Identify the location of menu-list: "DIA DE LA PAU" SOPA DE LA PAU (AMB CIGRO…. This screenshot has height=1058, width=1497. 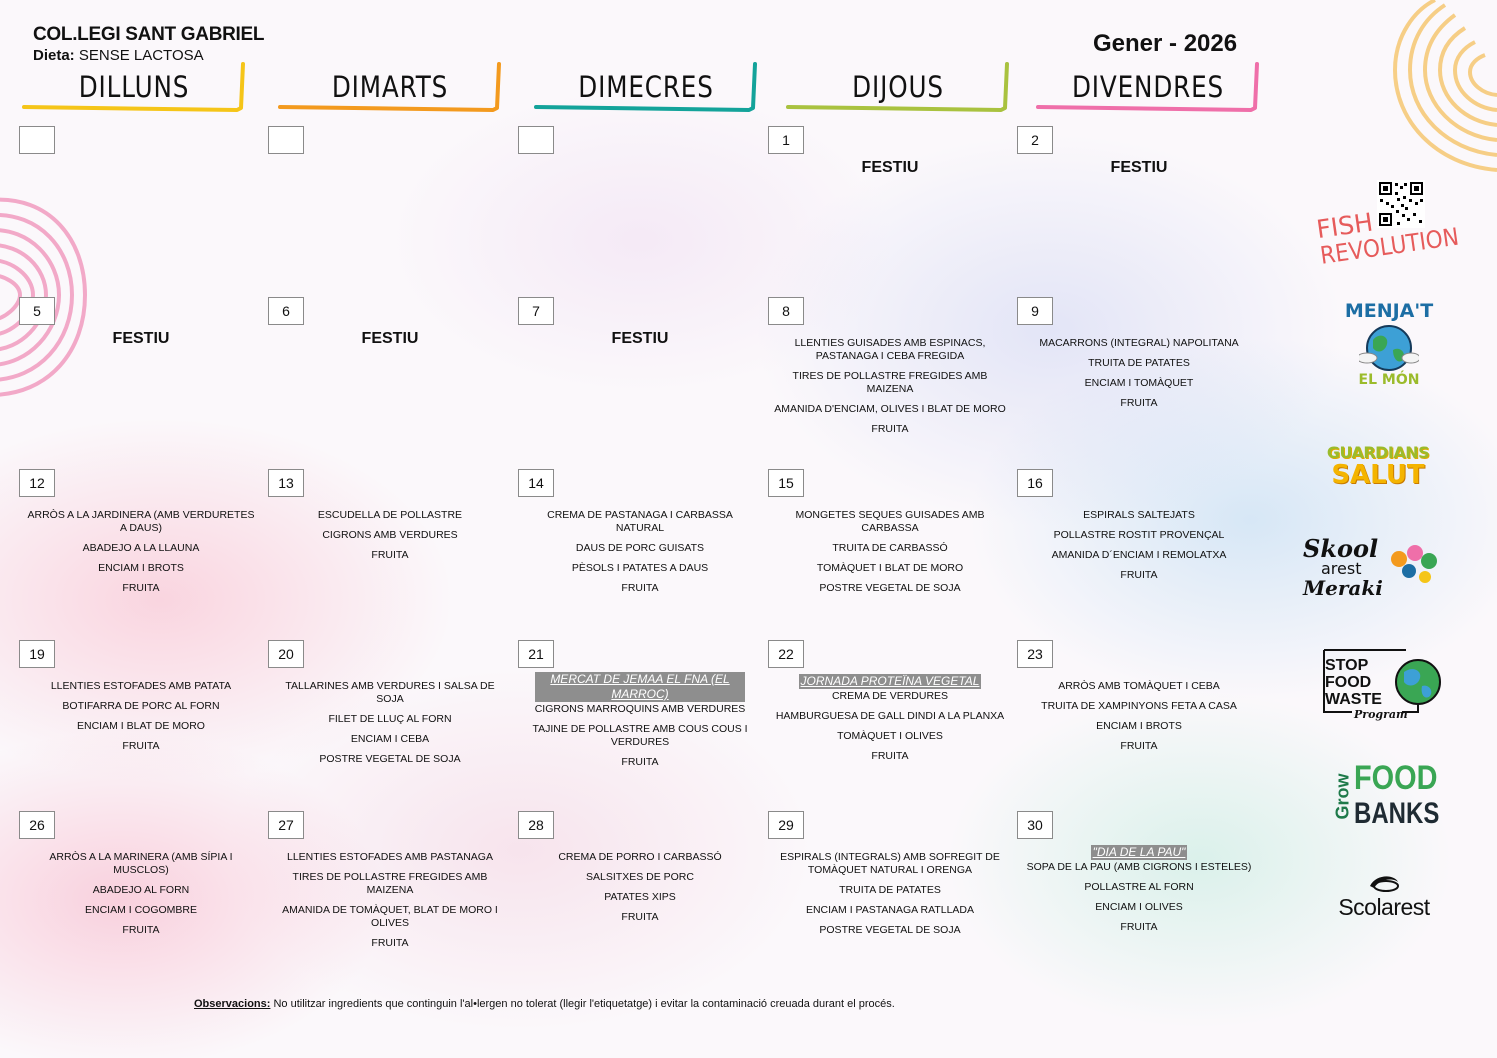
(1139, 892).